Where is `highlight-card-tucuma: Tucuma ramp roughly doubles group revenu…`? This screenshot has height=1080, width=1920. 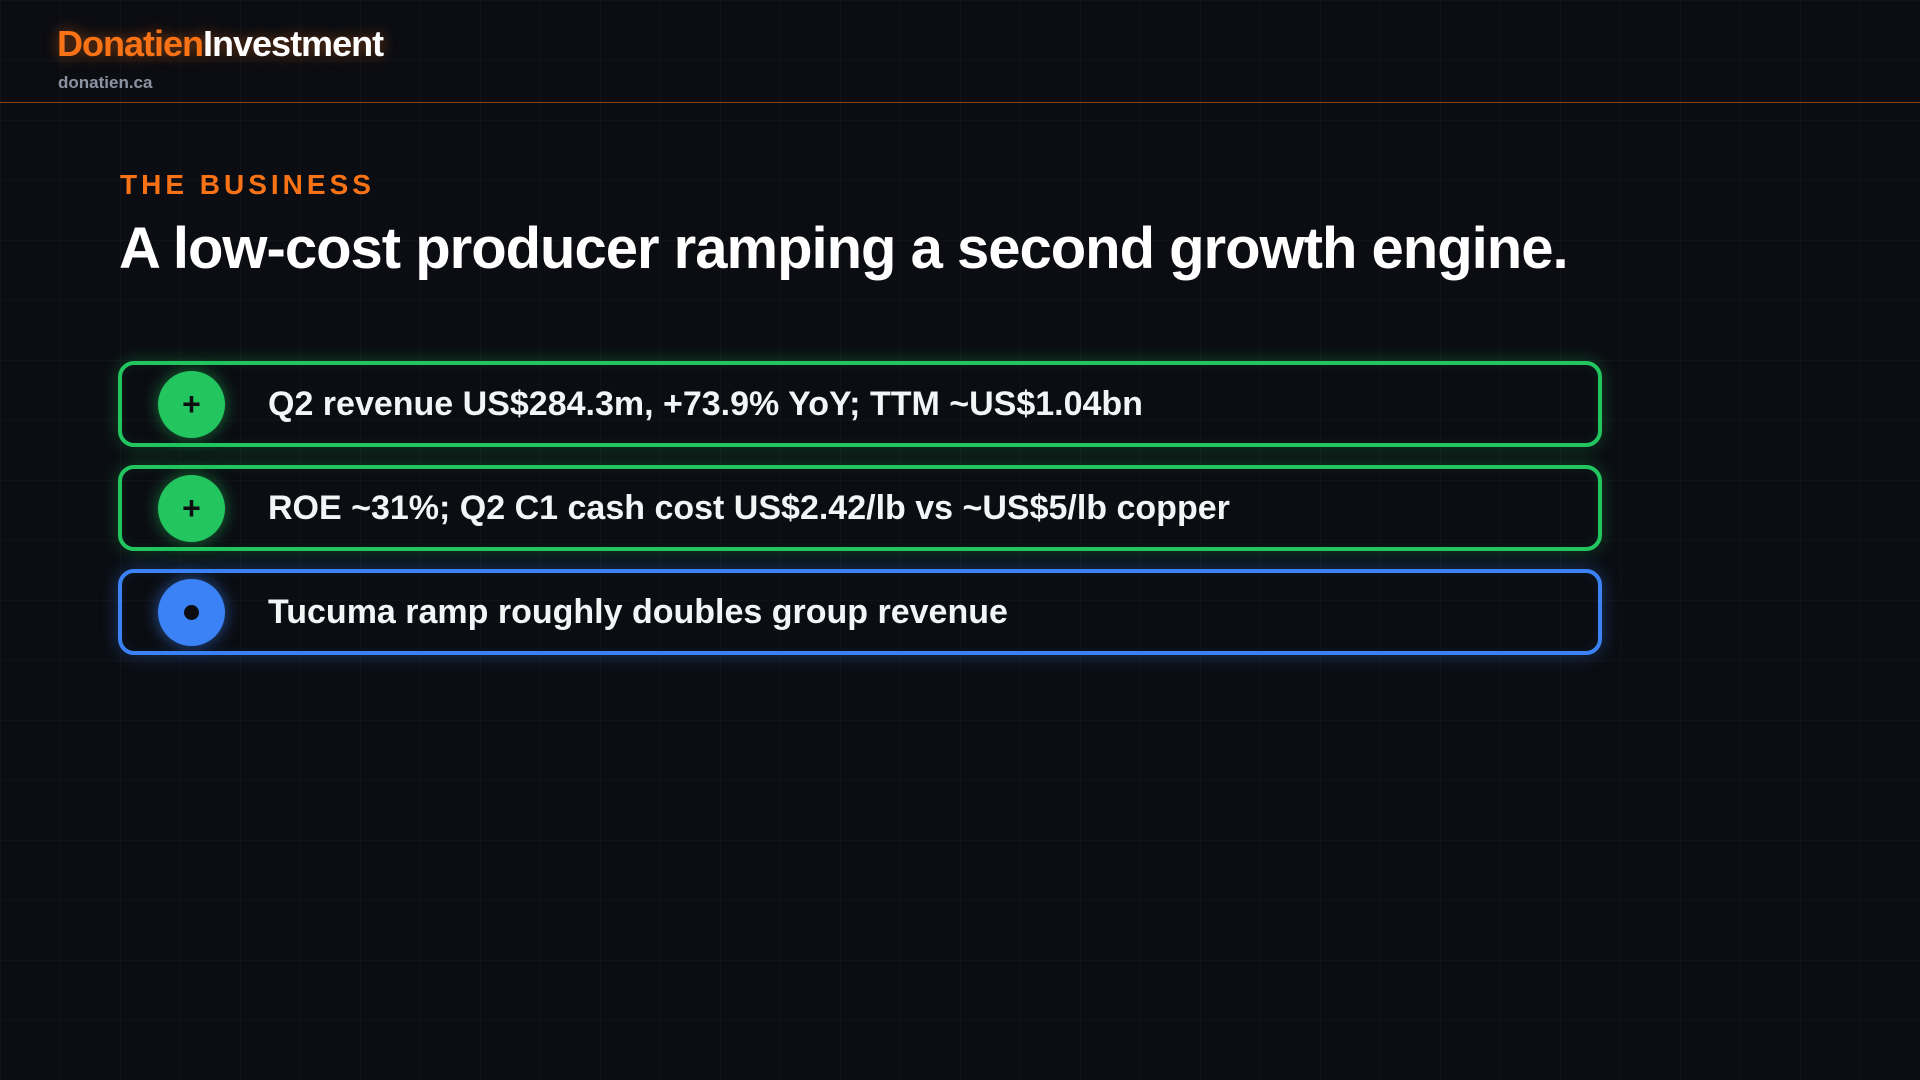
highlight-card-tucuma: Tucuma ramp roughly doubles group revenu… is located at coordinates (860, 612).